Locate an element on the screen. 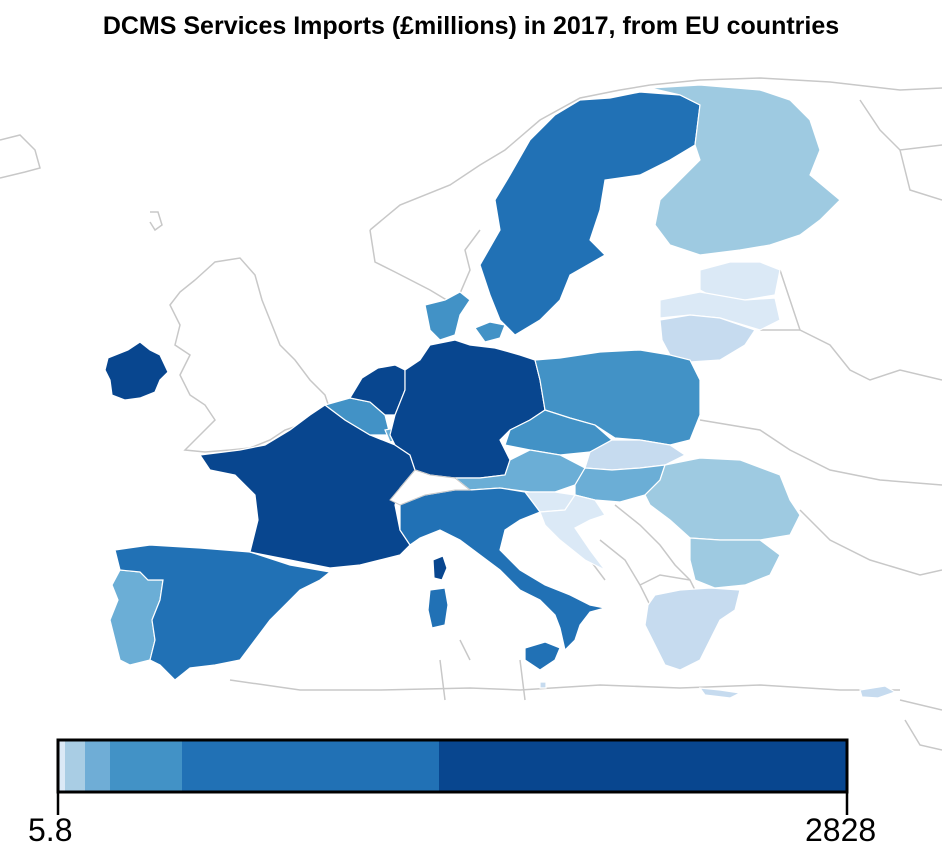 This screenshot has height=863, width=942. legend-frame is located at coordinates (452, 766).